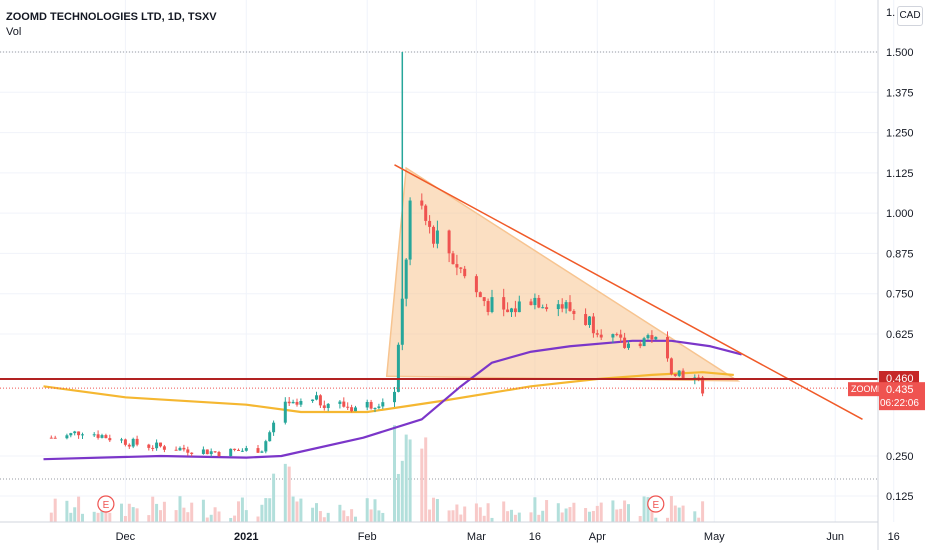 Image resolution: width=932 pixels, height=550 pixels. I want to click on ticker-tag-bg, so click(863, 389).